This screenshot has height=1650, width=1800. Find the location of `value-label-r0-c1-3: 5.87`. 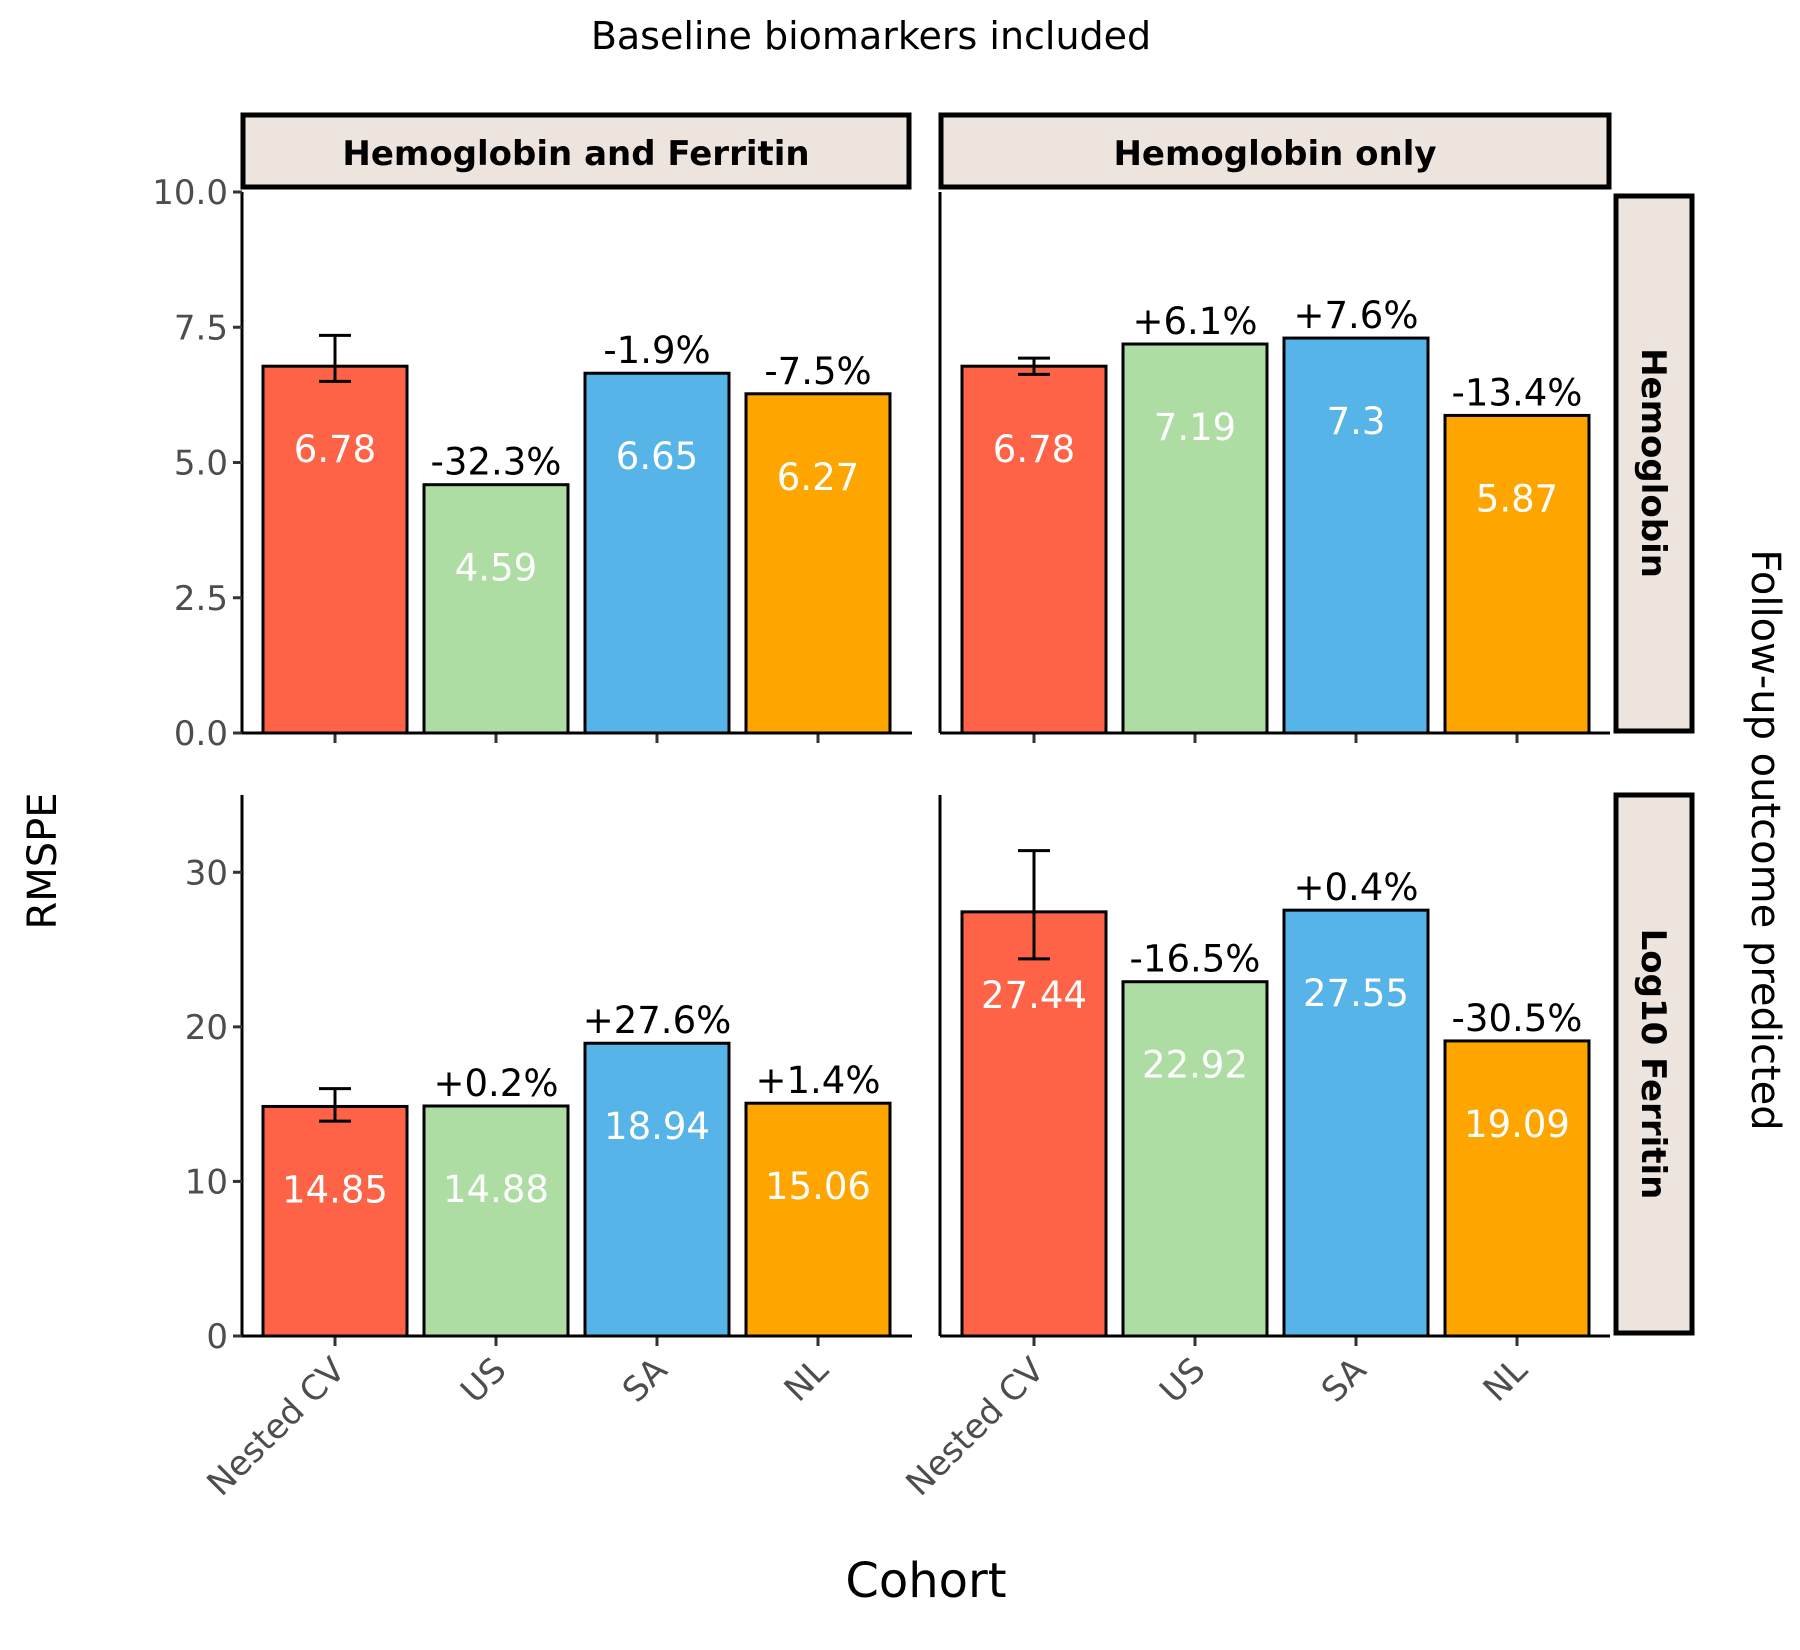

value-label-r0-c1-3: 5.87 is located at coordinates (1517, 498).